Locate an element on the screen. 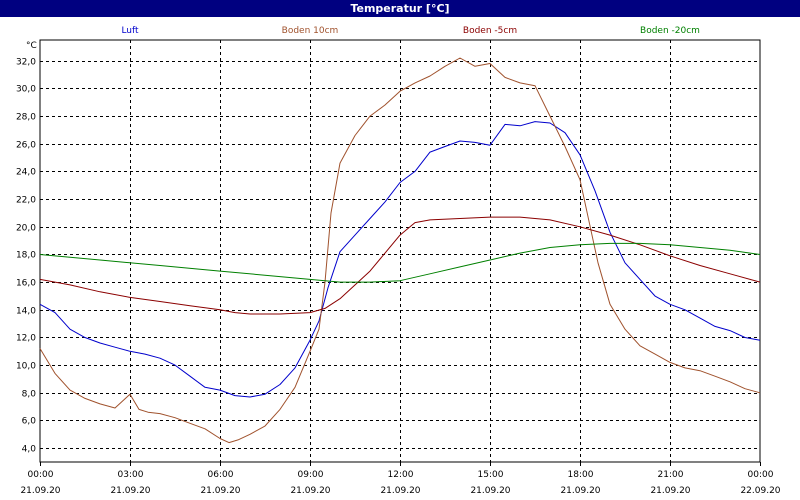 The height and width of the screenshot is (500, 800). y-tick-label: 24,0 is located at coordinates (26, 173).